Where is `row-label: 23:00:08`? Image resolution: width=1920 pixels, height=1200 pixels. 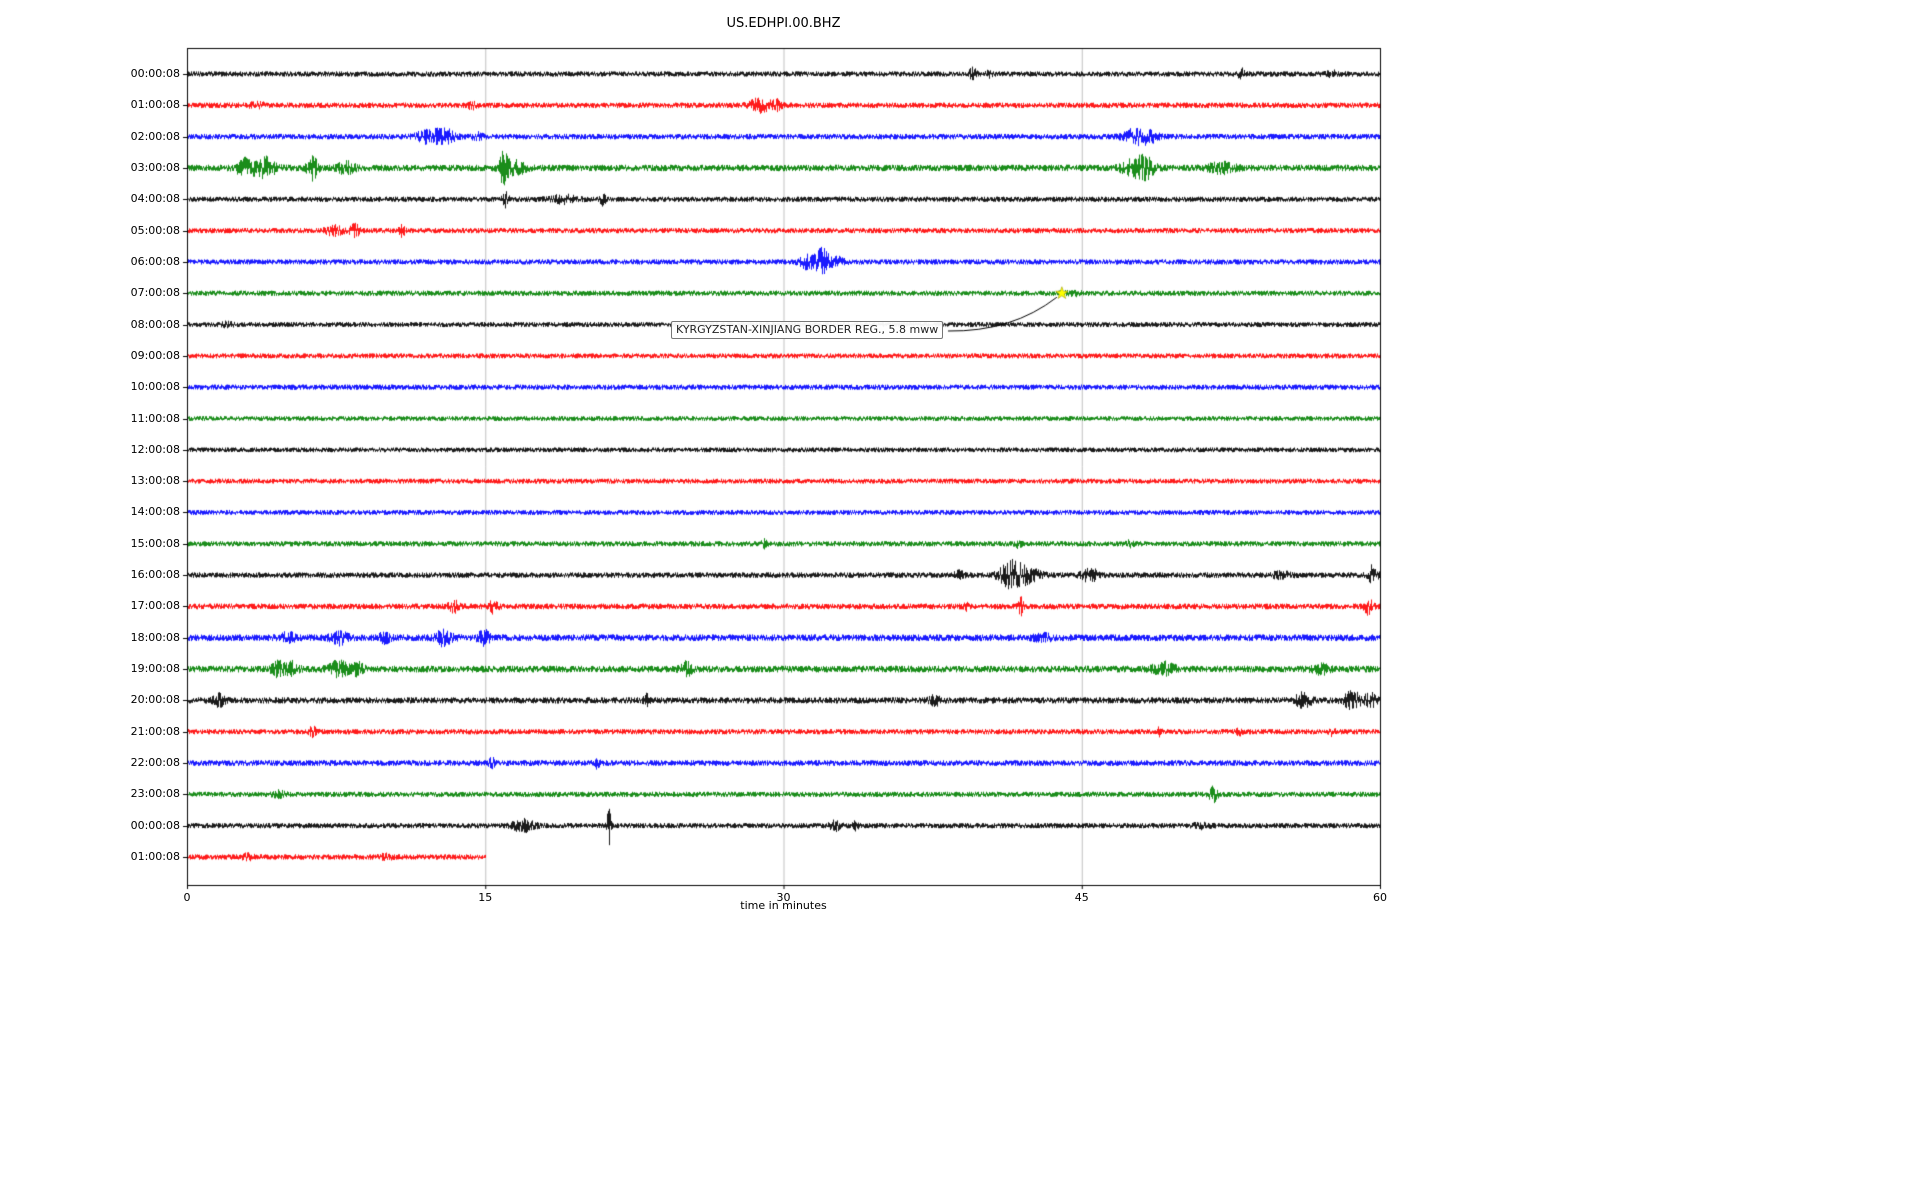 row-label: 23:00:08 is located at coordinates (155, 794).